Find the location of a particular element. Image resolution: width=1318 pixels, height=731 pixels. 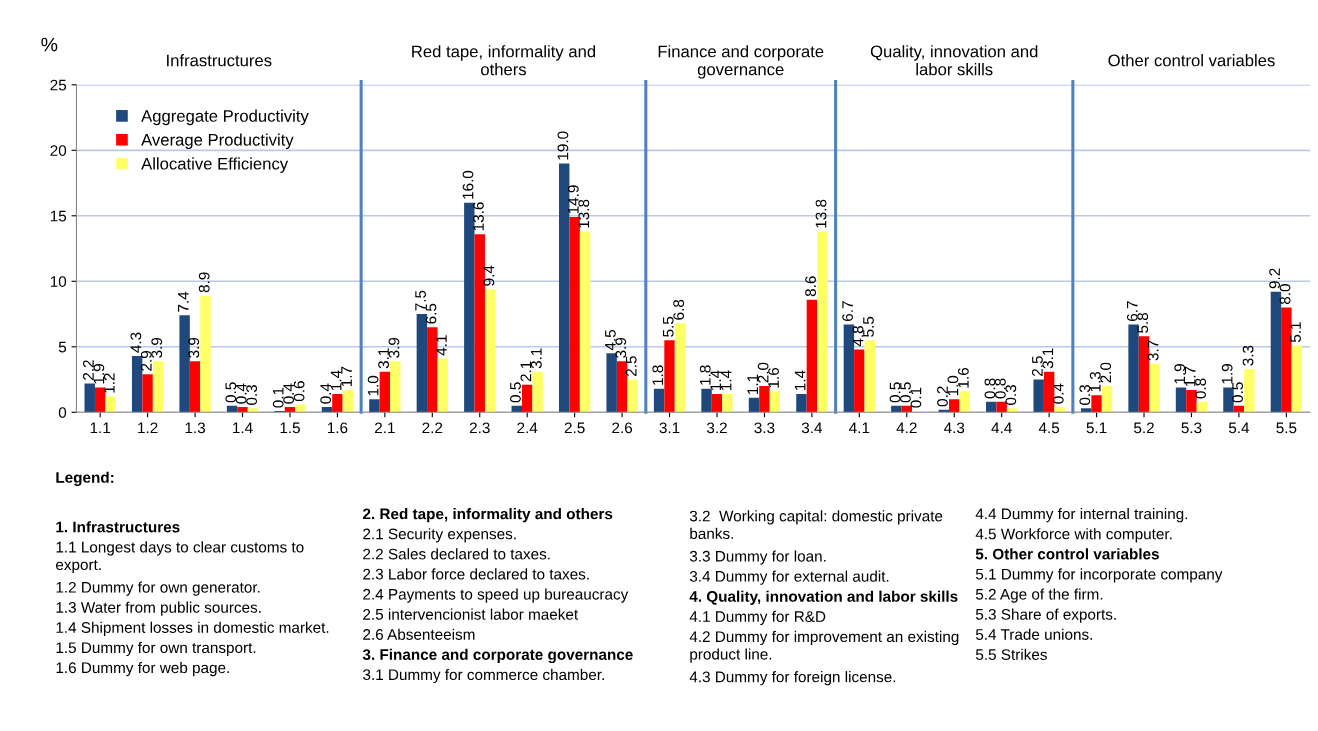

data-label: 1.8 is located at coordinates (658, 375).